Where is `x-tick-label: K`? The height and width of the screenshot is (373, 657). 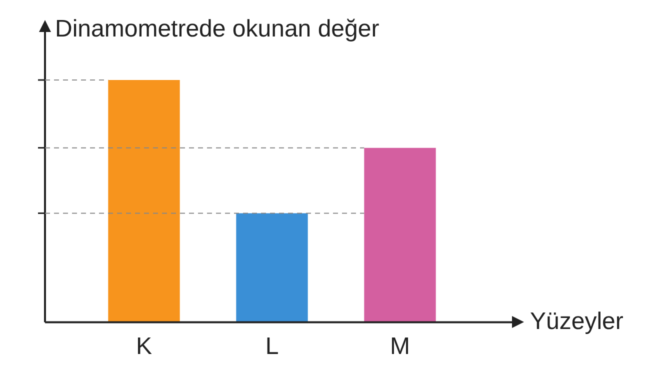
x-tick-label: K is located at coordinates (144, 346).